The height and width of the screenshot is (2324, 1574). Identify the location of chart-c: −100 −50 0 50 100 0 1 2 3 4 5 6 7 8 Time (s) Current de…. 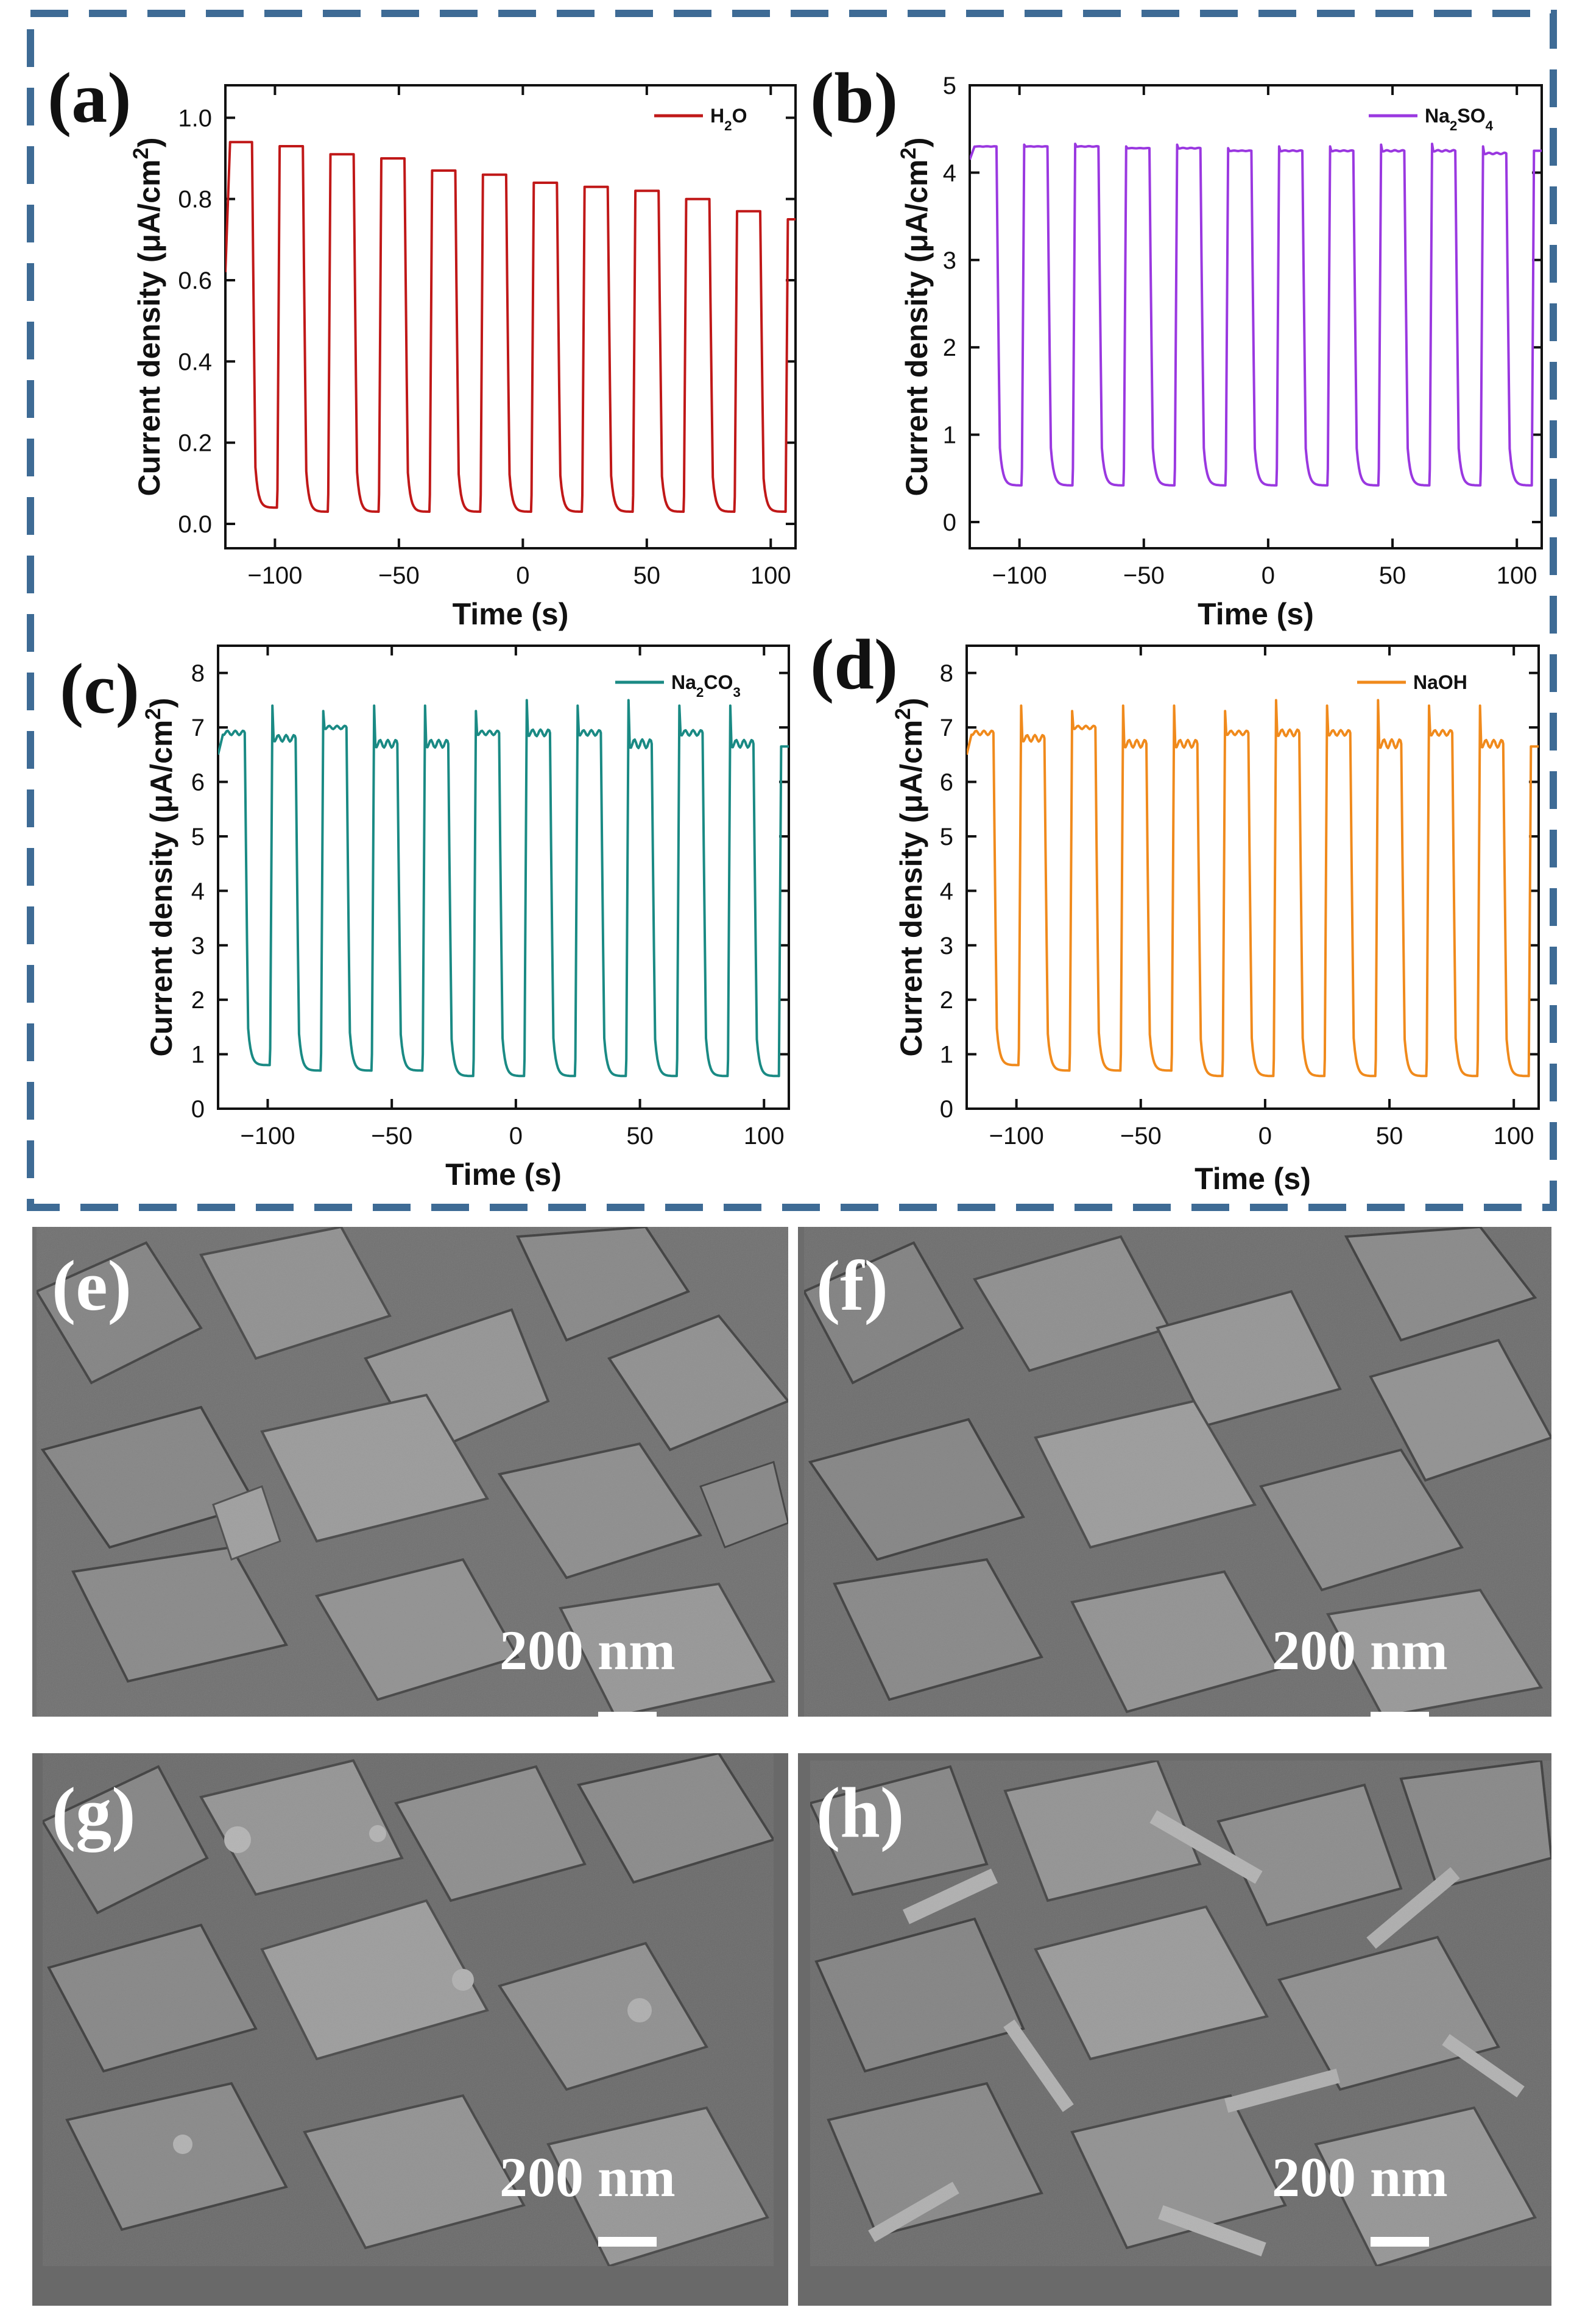
(425, 918).